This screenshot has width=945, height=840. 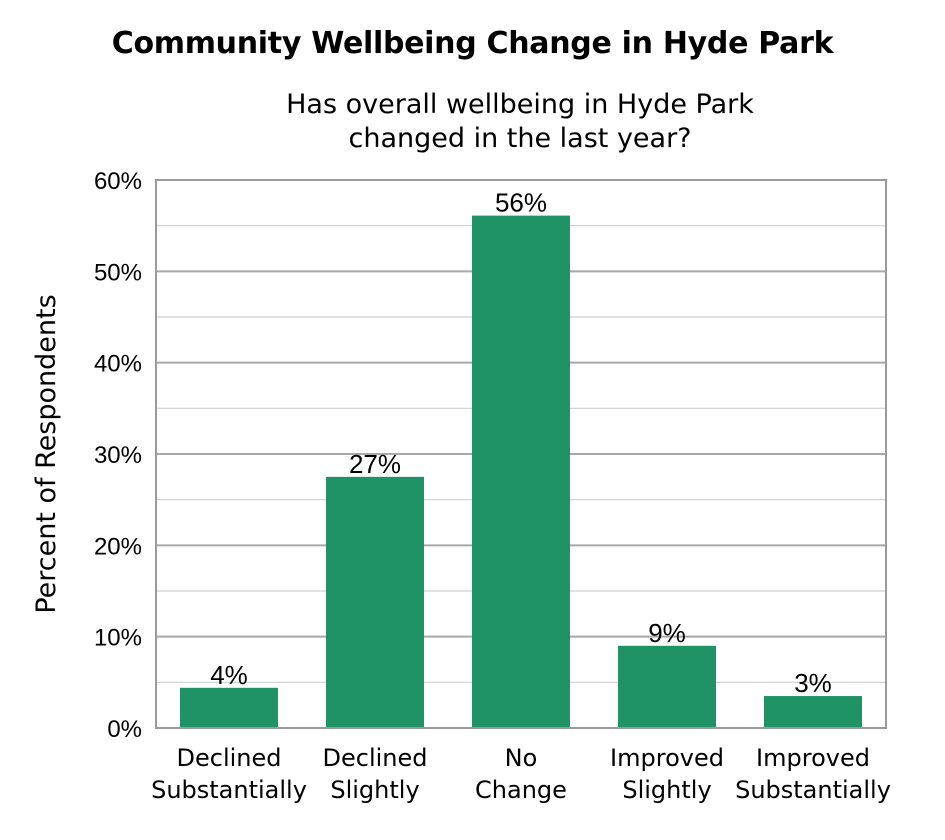 What do you see at coordinates (375, 464) in the screenshot?
I see `data-label: 27%` at bounding box center [375, 464].